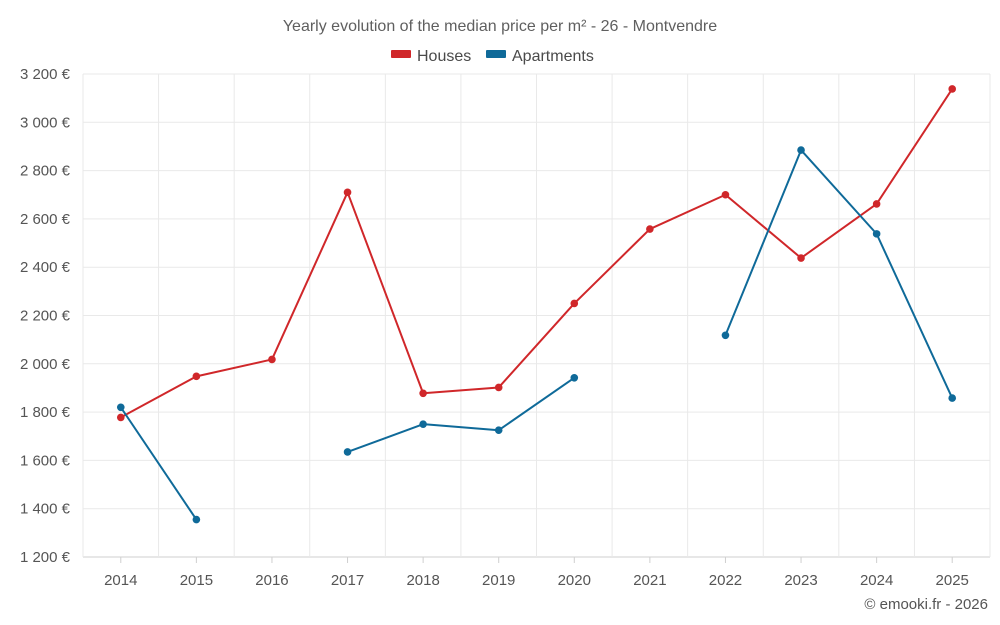 The width and height of the screenshot is (1000, 625). I want to click on credit-text: © emooki.fr - 2026, so click(926, 604).